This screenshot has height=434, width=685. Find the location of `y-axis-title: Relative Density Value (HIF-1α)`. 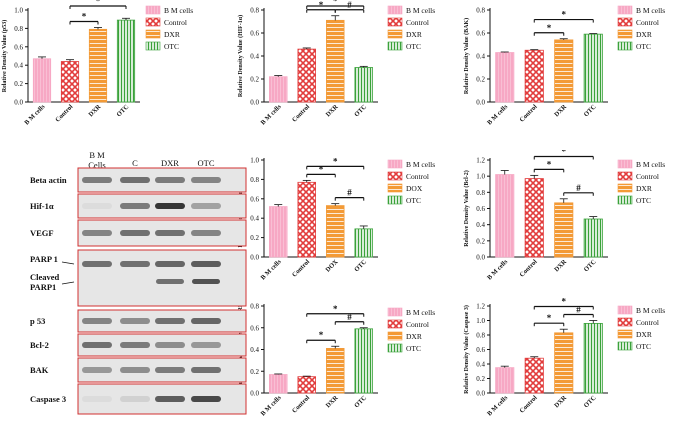

y-axis-title: Relative Density Value (HIF-1α) is located at coordinates (240, 56).